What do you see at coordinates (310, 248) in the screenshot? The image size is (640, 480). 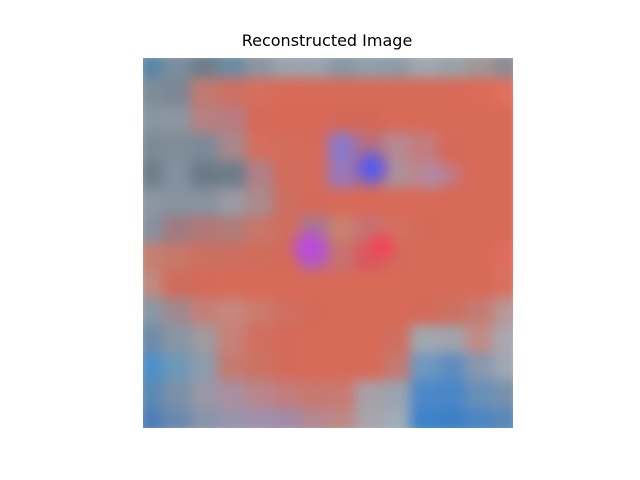 I see `magenta-highlight` at bounding box center [310, 248].